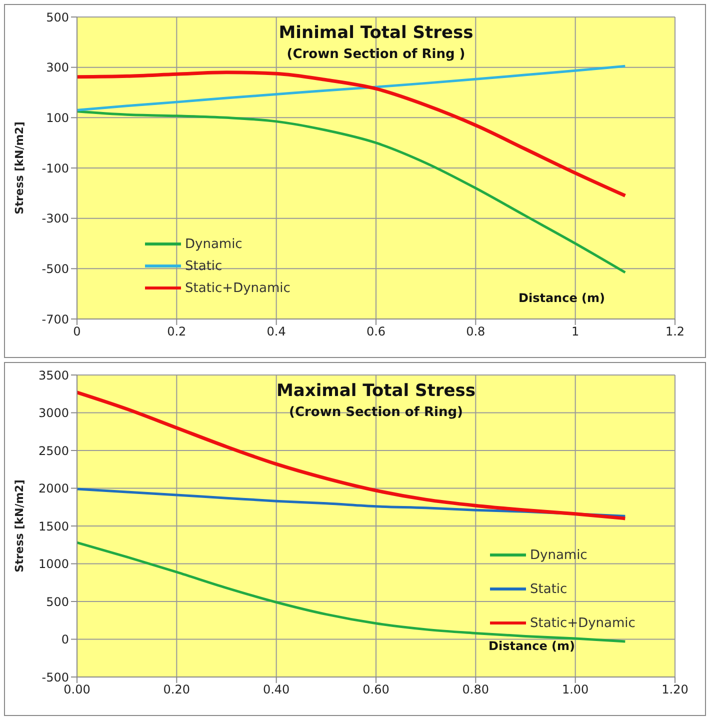 The height and width of the screenshot is (722, 716). Describe the element at coordinates (53, 526) in the screenshot. I see `y-tick-label: 1500` at that location.